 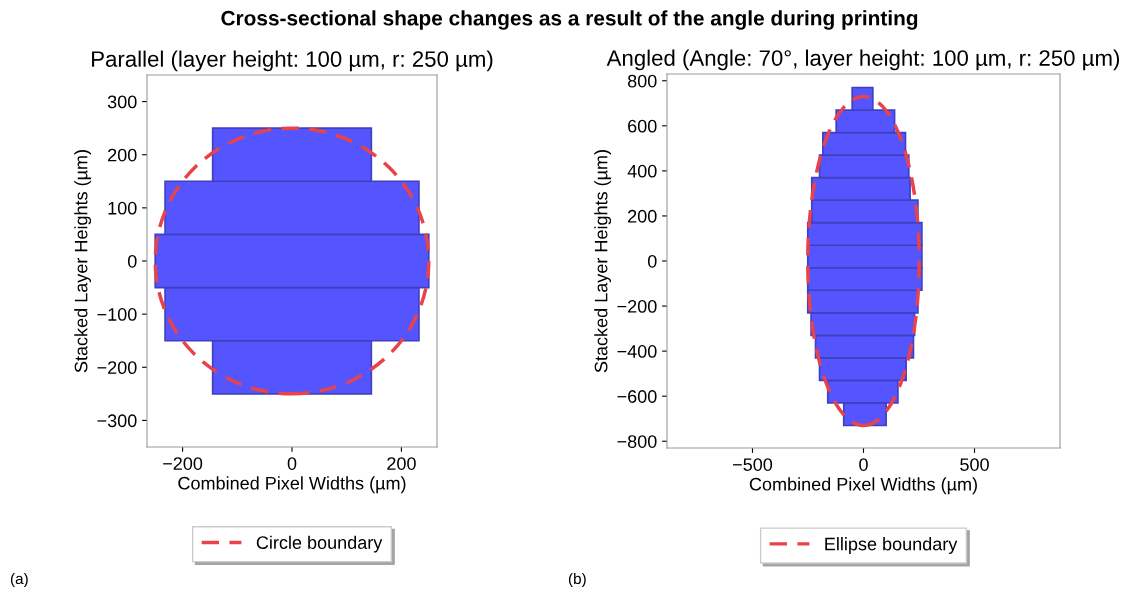 I want to click on x-tick-label: −200, so click(x=183, y=463).